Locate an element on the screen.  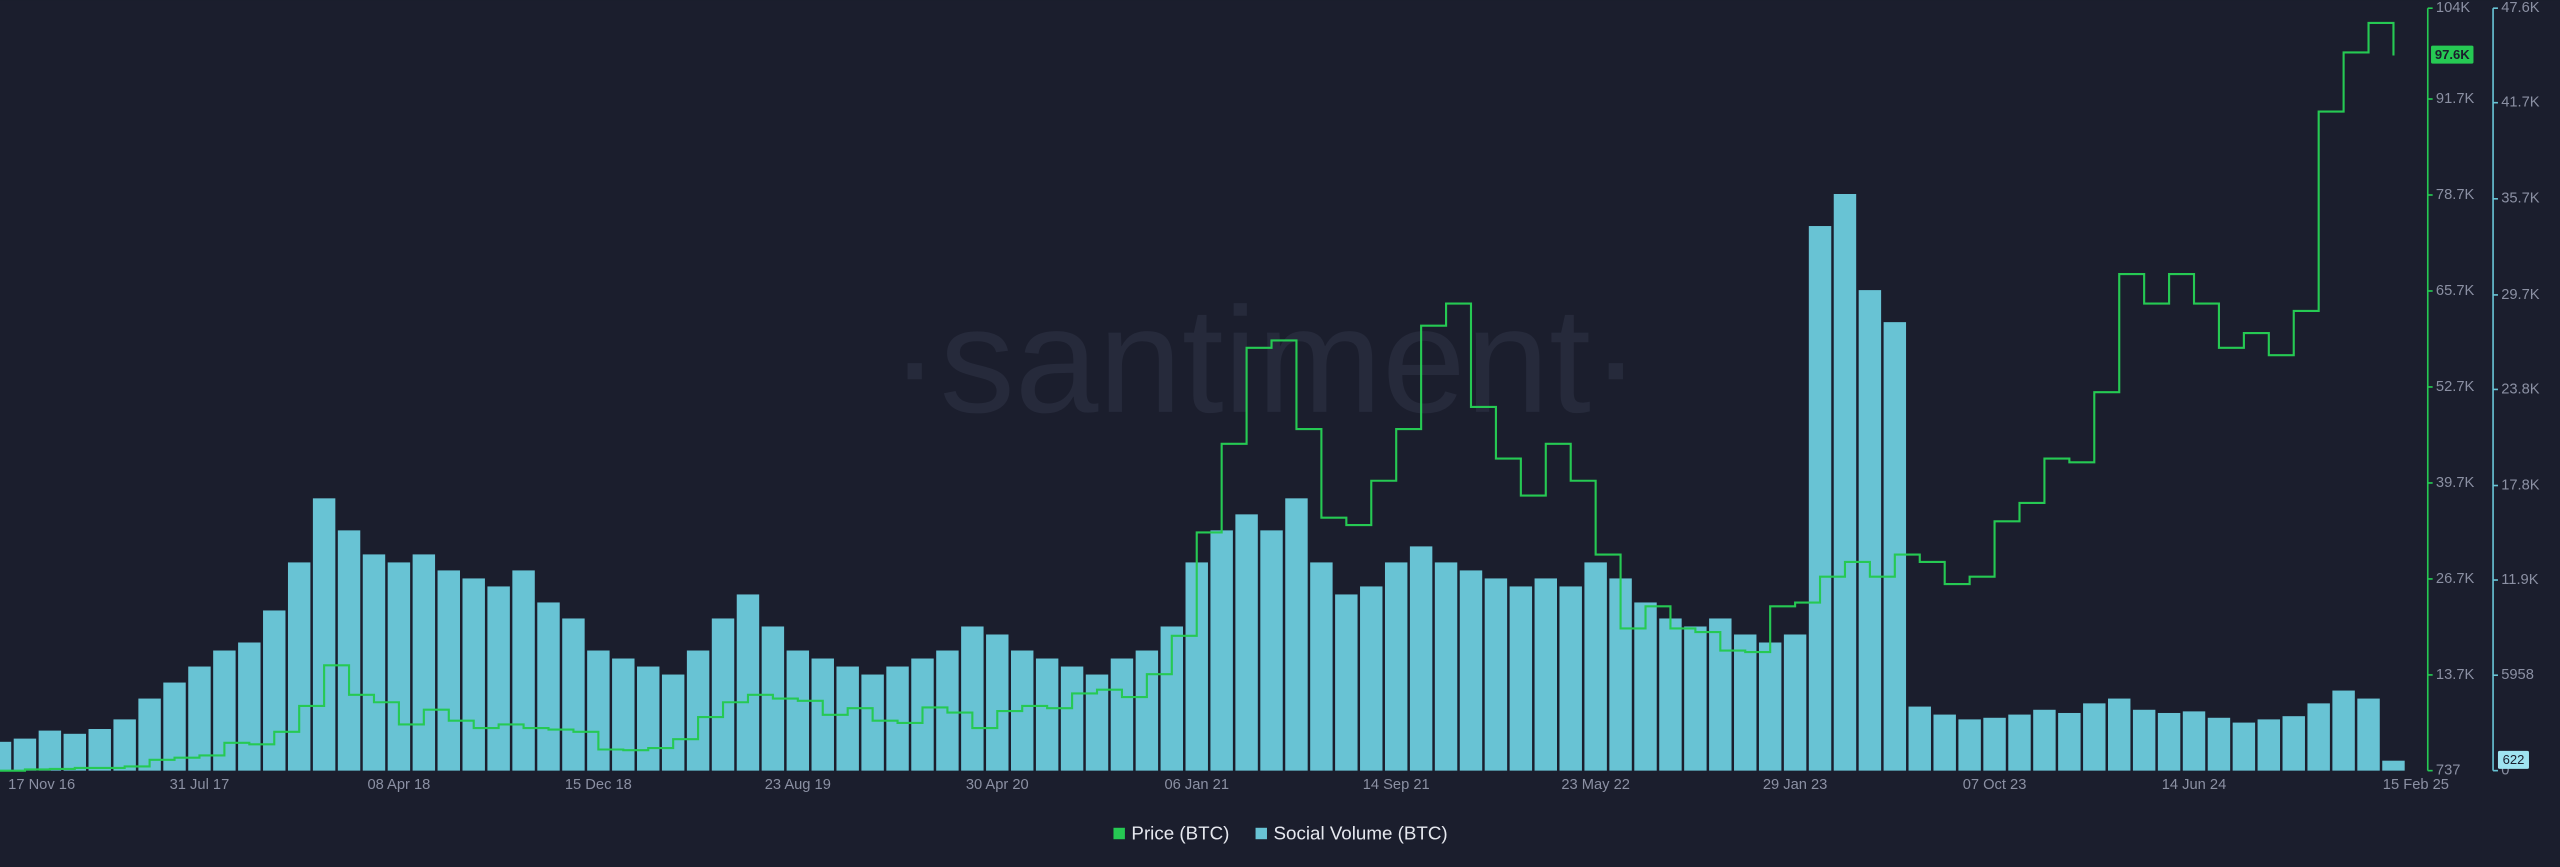
volume-badge is located at coordinates (2513, 759).